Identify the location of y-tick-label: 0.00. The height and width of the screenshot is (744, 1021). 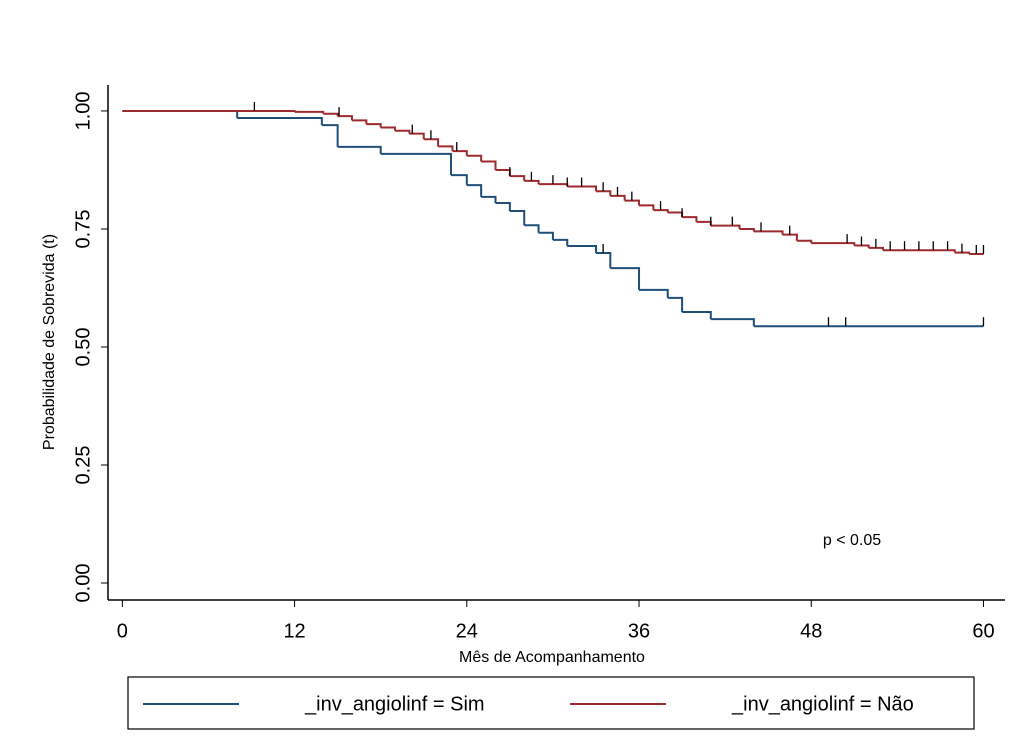
(83, 583).